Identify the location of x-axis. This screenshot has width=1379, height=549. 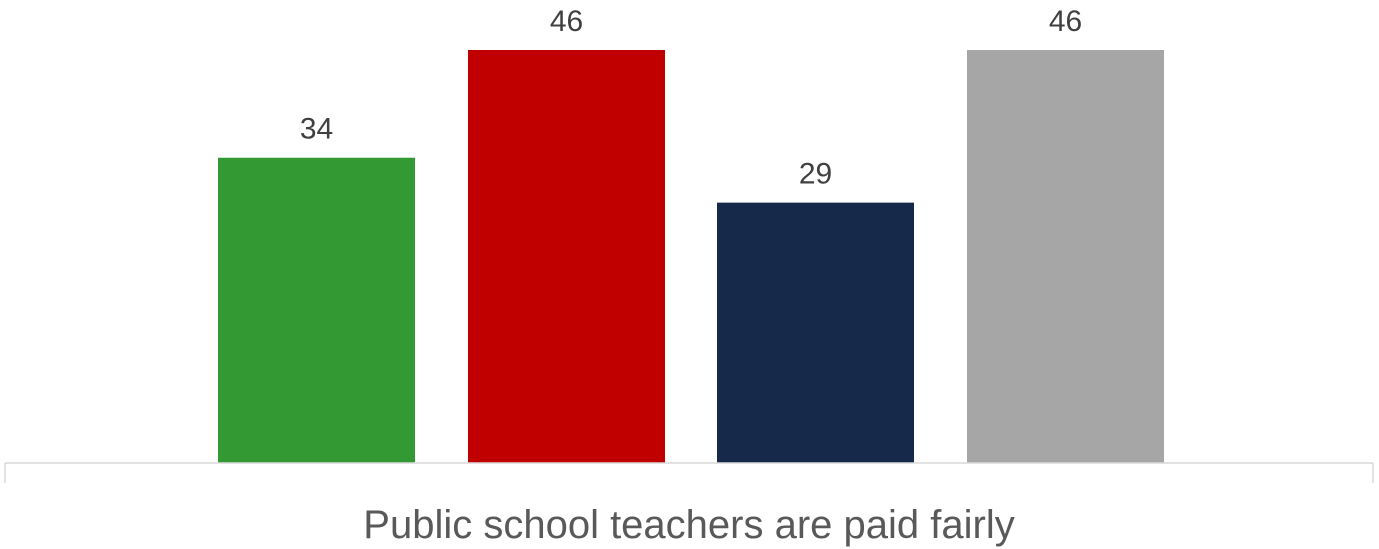
(689, 472).